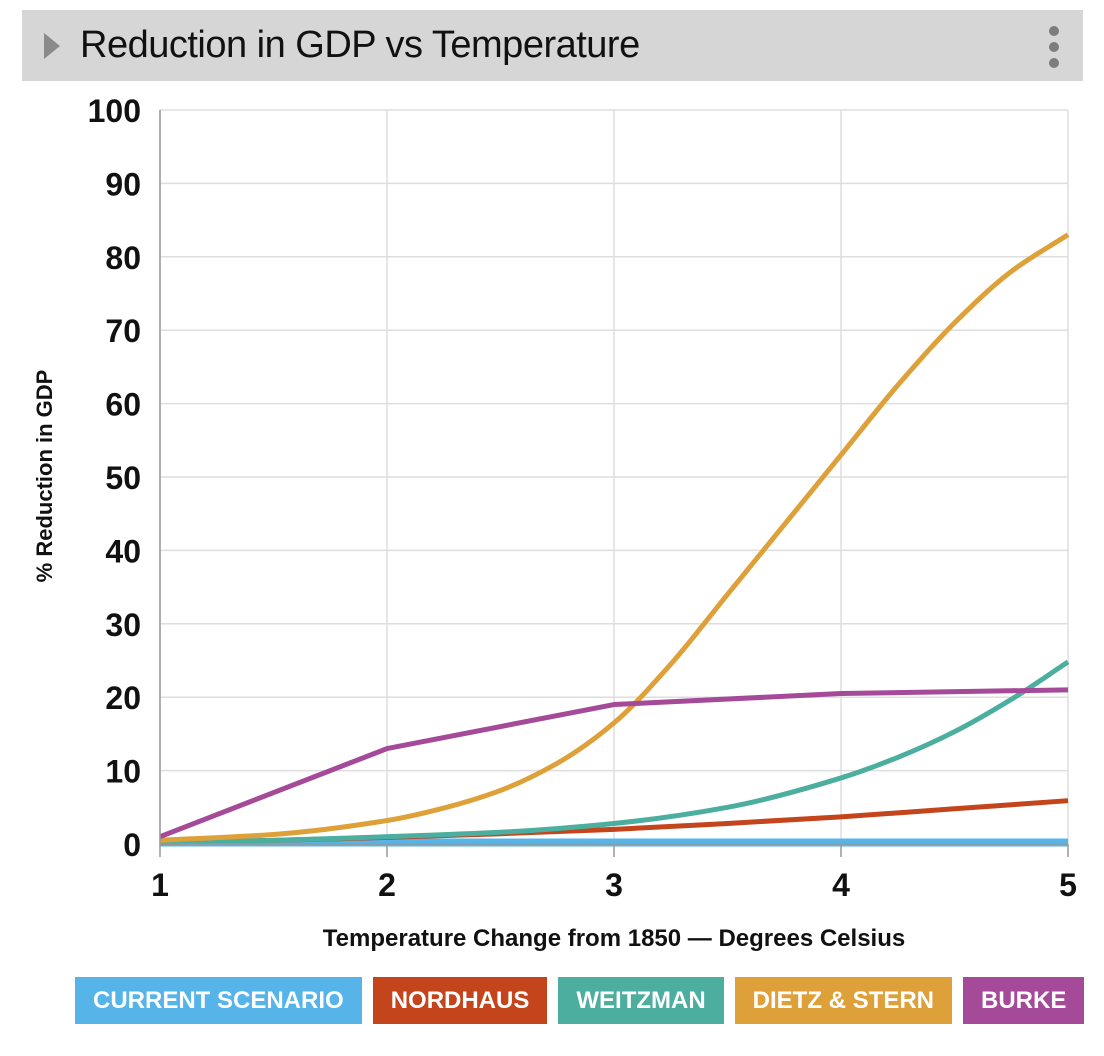 This screenshot has height=1056, width=1104. I want to click on y-tick-label: 50, so click(123, 478).